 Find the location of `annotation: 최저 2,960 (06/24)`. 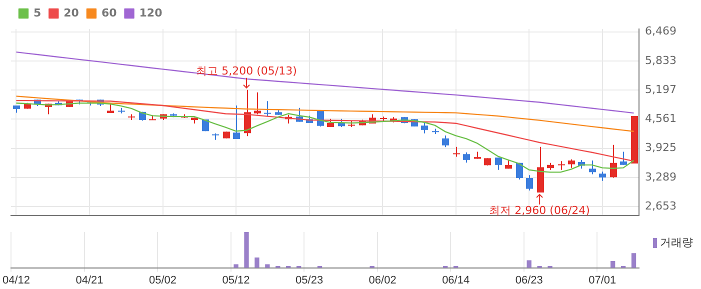

annotation: 최저 2,960 (06/24) is located at coordinates (539, 210).